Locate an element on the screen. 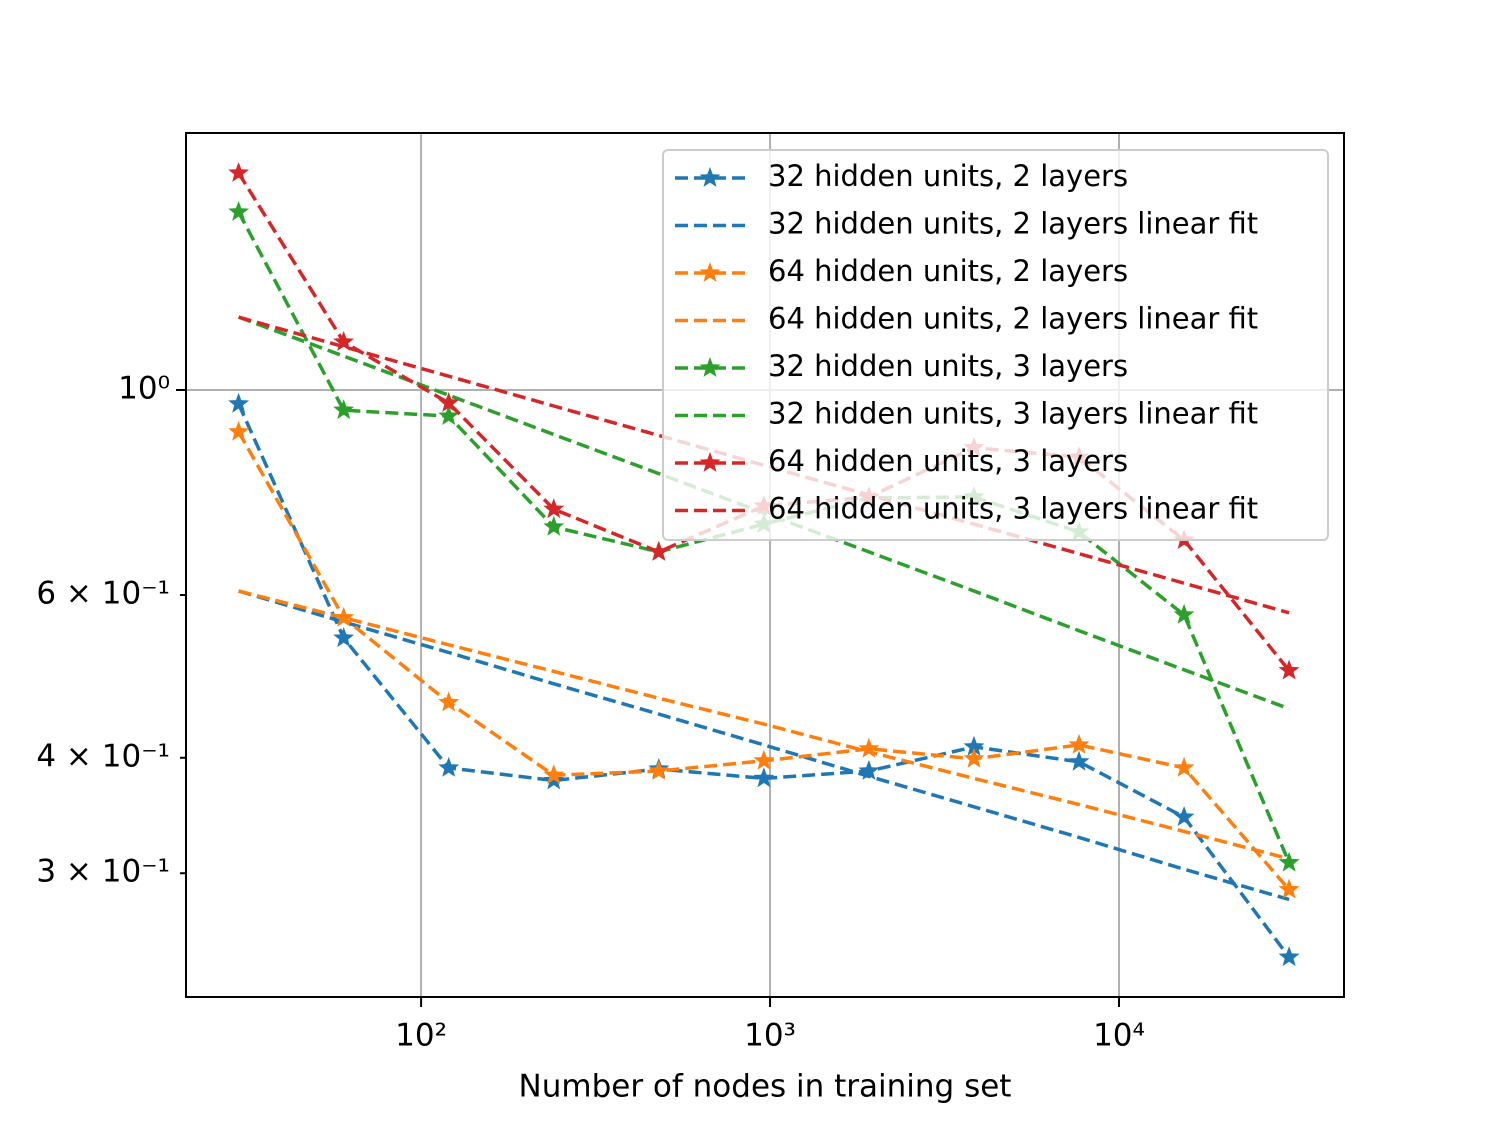 This screenshot has width=1494, height=1125. y-tick-label: 3 × 10⁻¹ is located at coordinates (103, 872).